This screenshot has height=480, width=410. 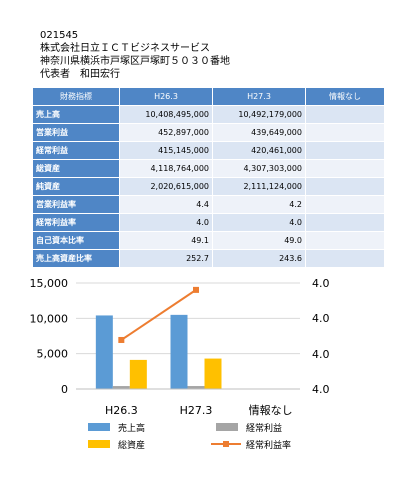 What do you see at coordinates (125, 48) in the screenshot?
I see `company: 株式会社日立ＩＣＴビジネスサービス` at bounding box center [125, 48].